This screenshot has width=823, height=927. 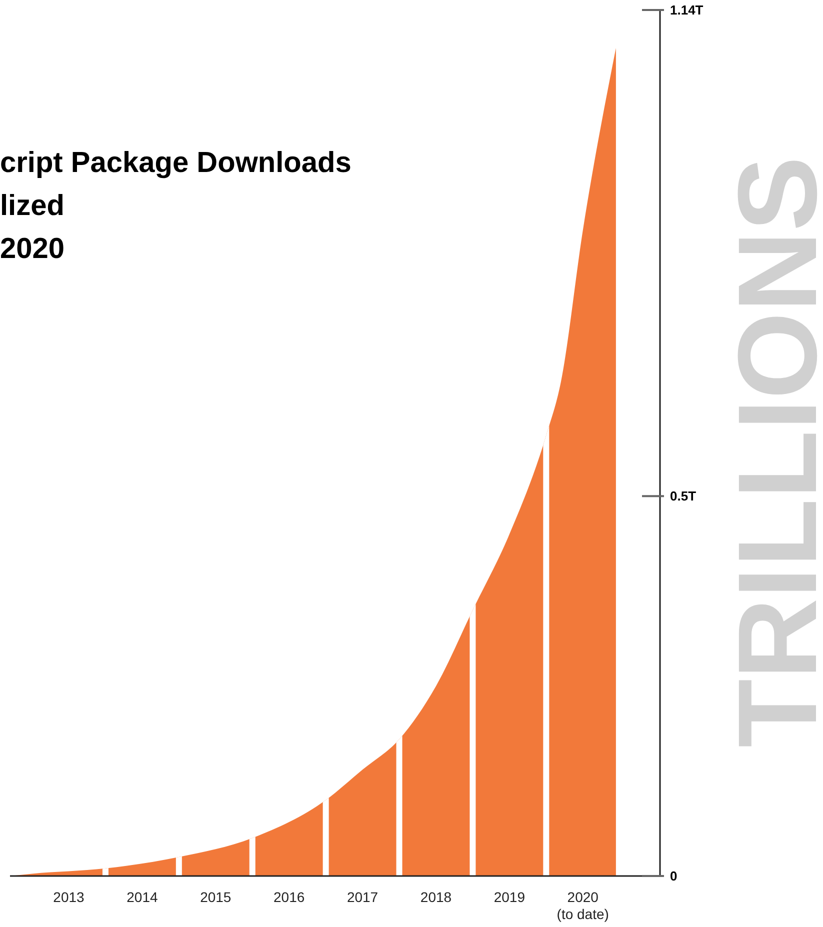 What do you see at coordinates (176, 206) in the screenshot?
I see `text: cript Package Downloads lized 2020` at bounding box center [176, 206].